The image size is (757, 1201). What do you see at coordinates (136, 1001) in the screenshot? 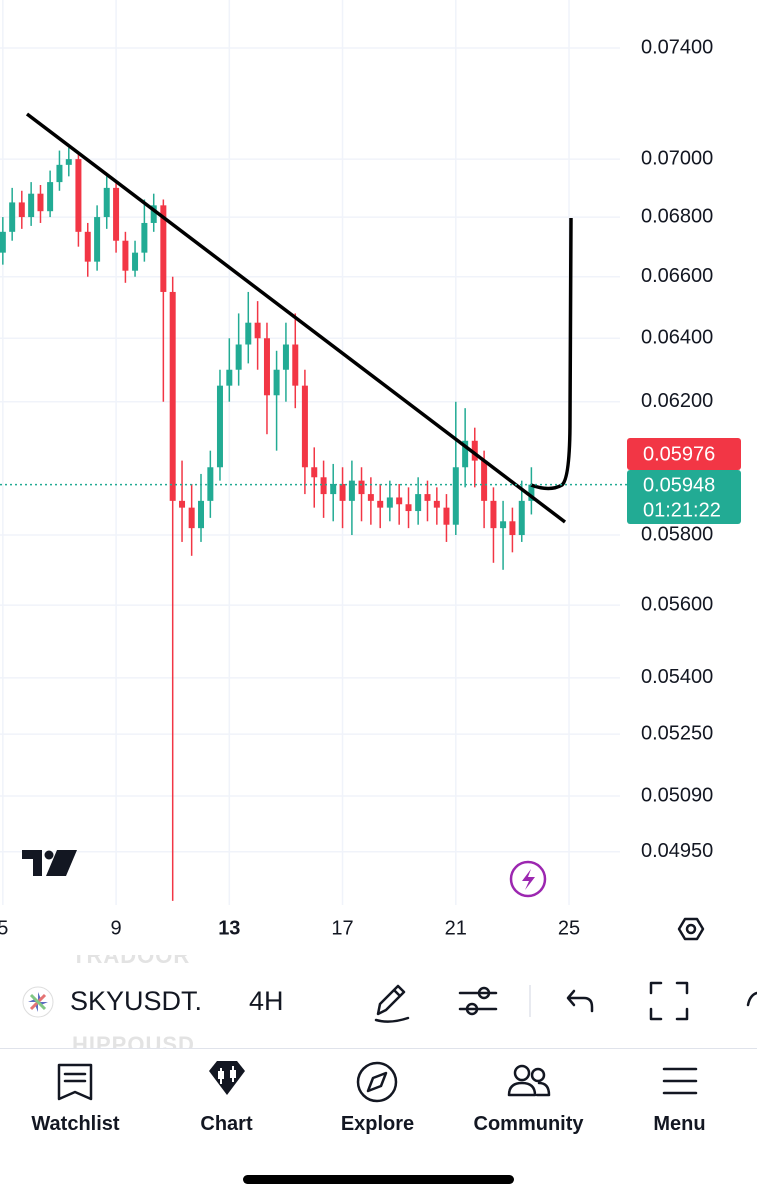
I see `symbol: SKYUSDT.` at bounding box center [136, 1001].